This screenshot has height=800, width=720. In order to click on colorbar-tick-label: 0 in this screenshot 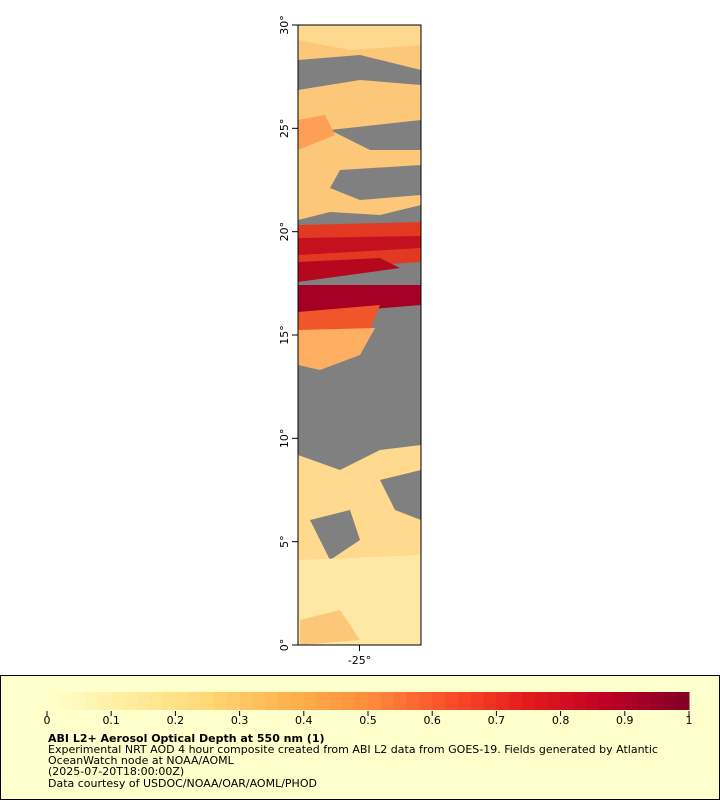, I will do `click(47, 720)`.